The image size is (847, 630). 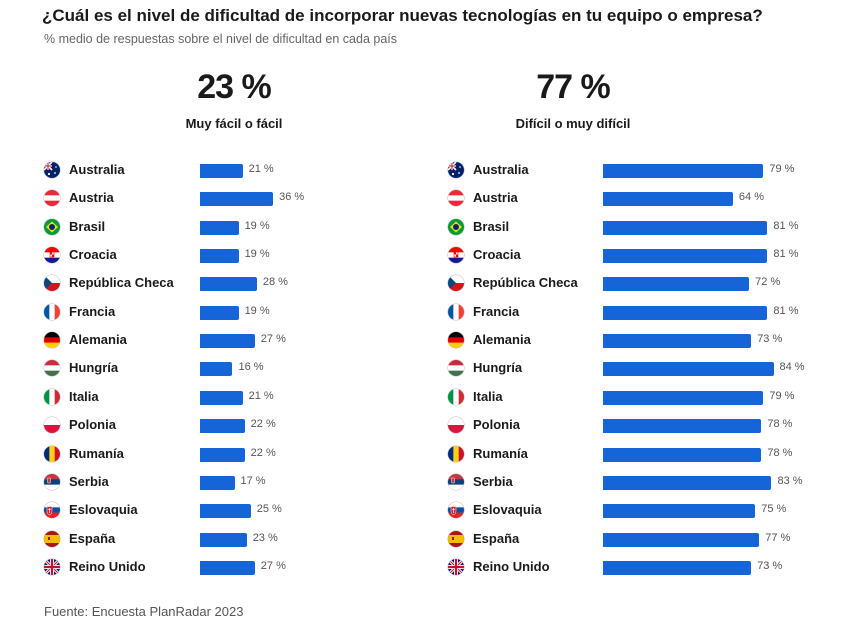 What do you see at coordinates (144, 611) in the screenshot?
I see `source-note: Fuente: Encuesta PlanRadar 2023` at bounding box center [144, 611].